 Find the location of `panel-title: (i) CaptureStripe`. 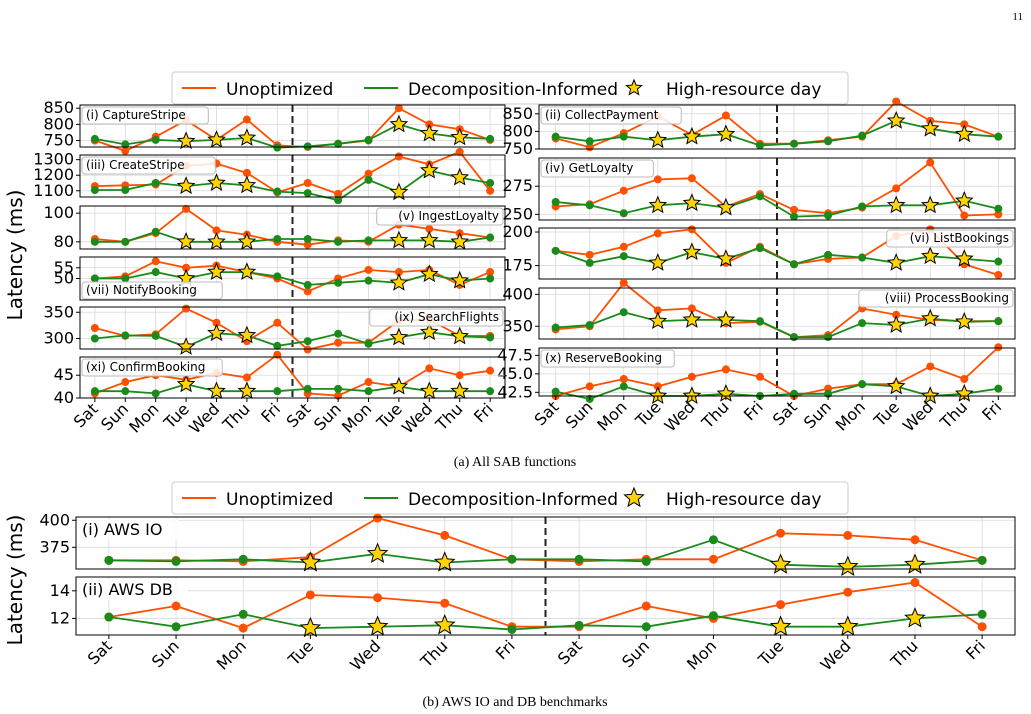

panel-title: (i) CaptureStripe is located at coordinates (136, 115).